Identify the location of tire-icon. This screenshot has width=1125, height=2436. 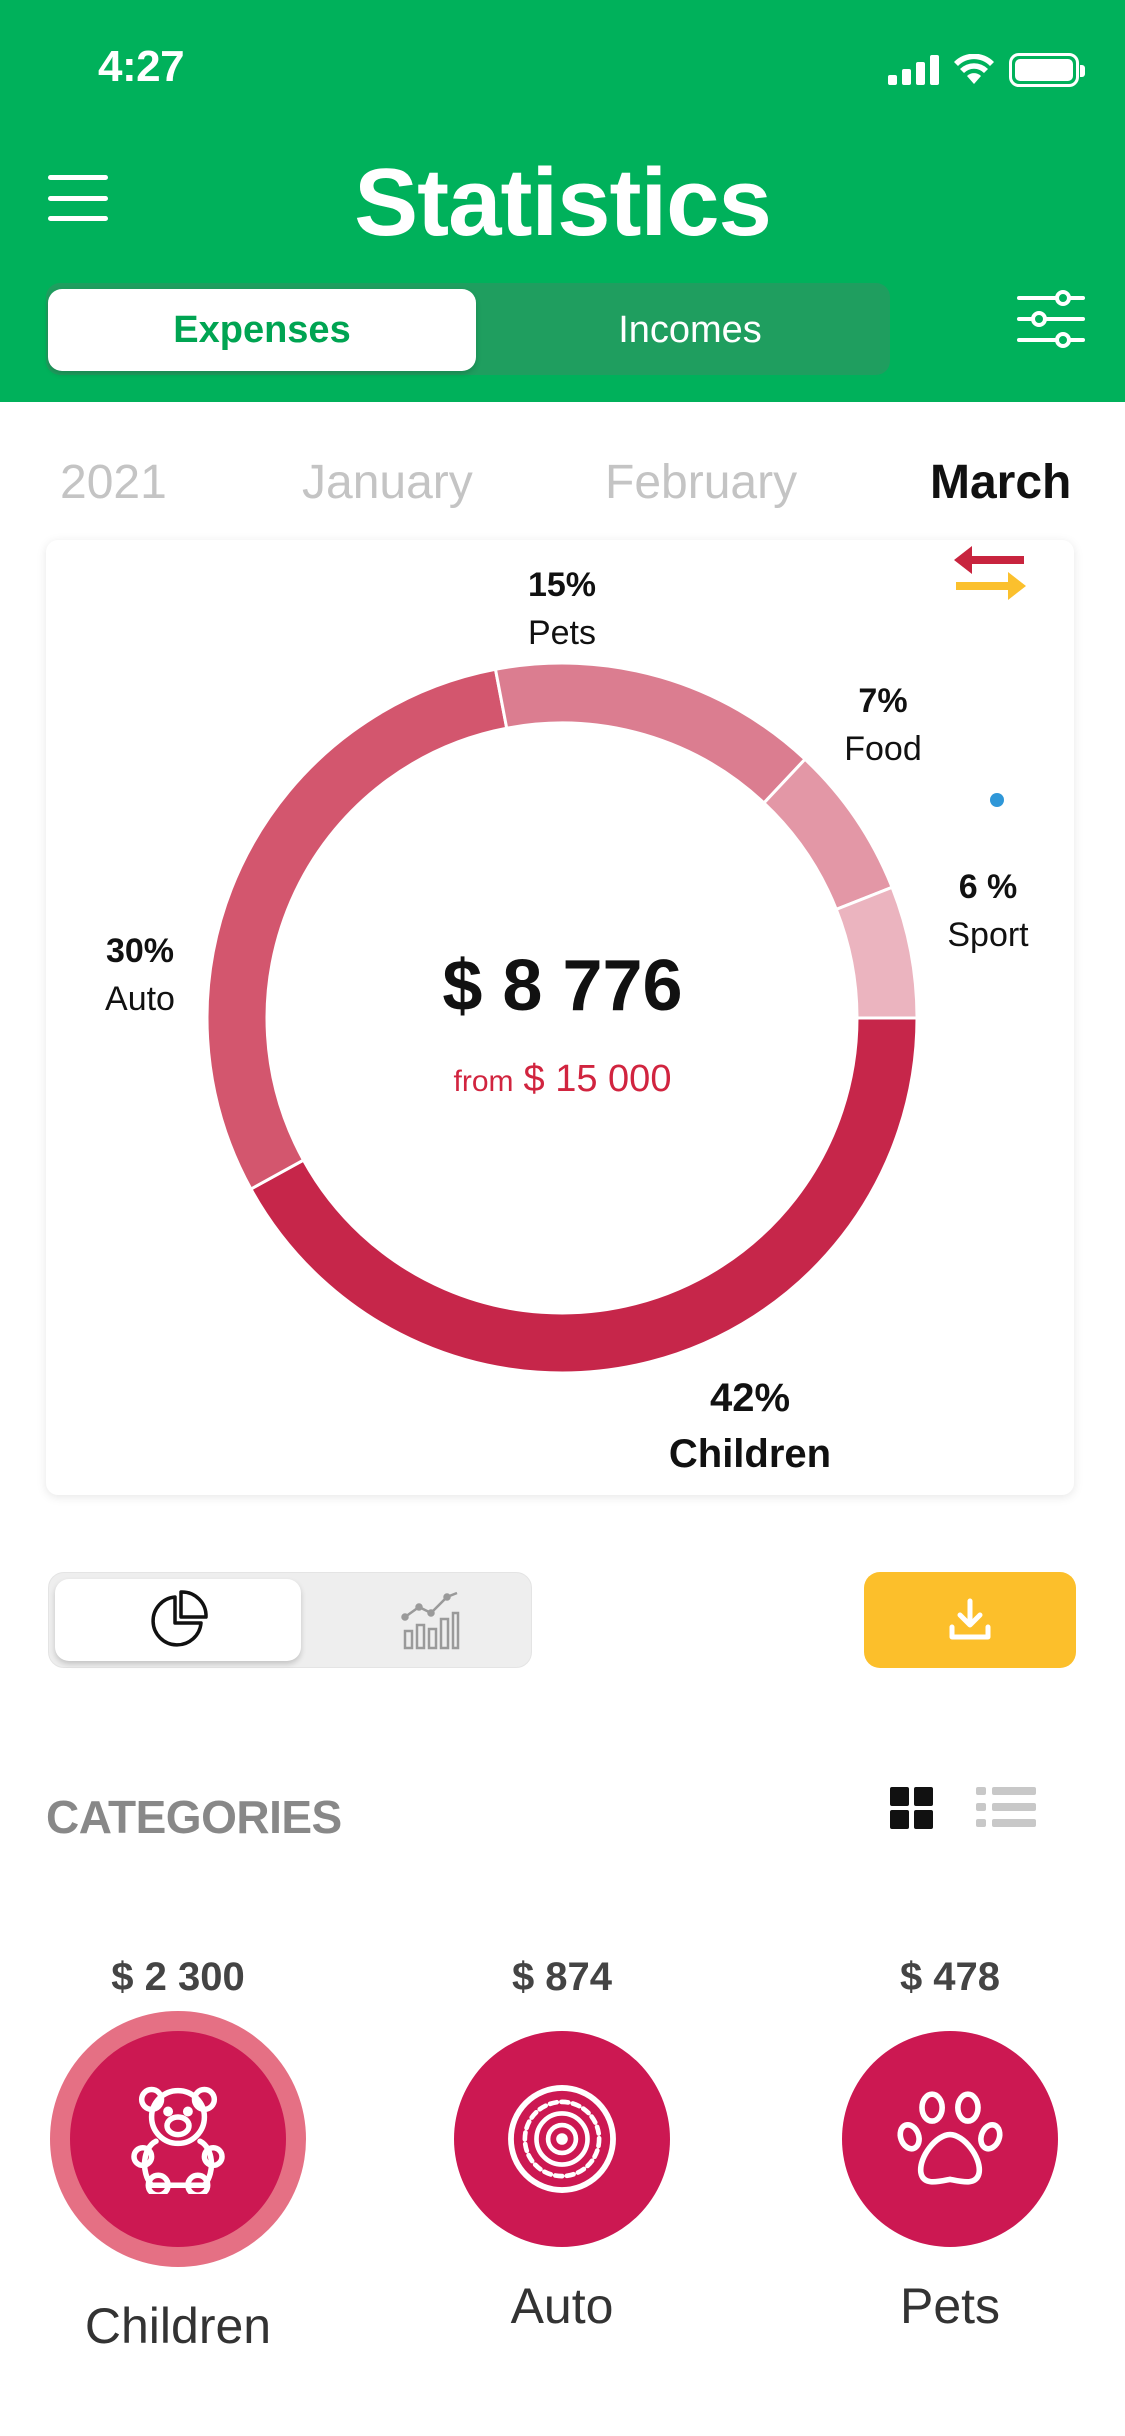
(562, 2139).